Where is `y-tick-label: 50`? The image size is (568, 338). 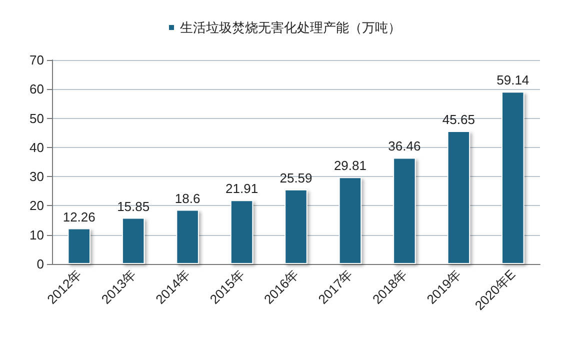 y-tick-label: 50 is located at coordinates (37, 118).